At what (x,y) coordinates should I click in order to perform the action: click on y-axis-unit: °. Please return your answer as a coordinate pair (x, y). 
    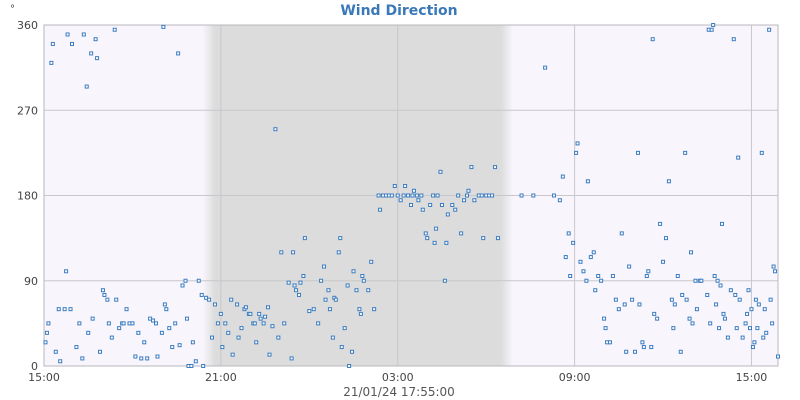
    Looking at the image, I should click on (12, 9).